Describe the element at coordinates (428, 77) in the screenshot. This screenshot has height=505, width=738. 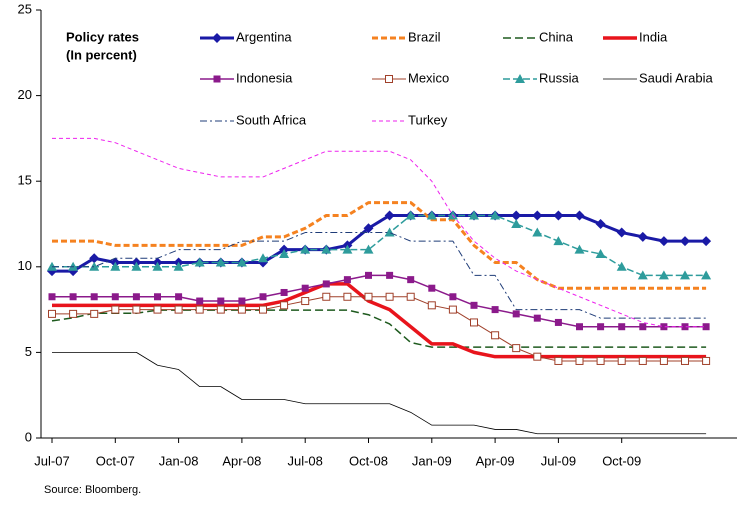
I see `legend-label: Mexico` at that location.